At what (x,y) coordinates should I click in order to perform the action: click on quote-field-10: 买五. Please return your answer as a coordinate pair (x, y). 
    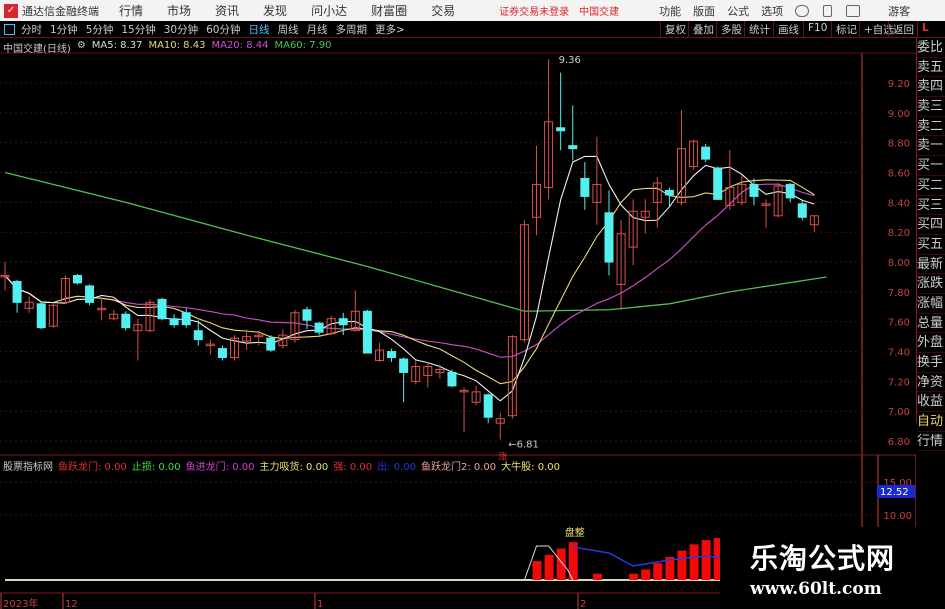
    Looking at the image, I should click on (931, 245).